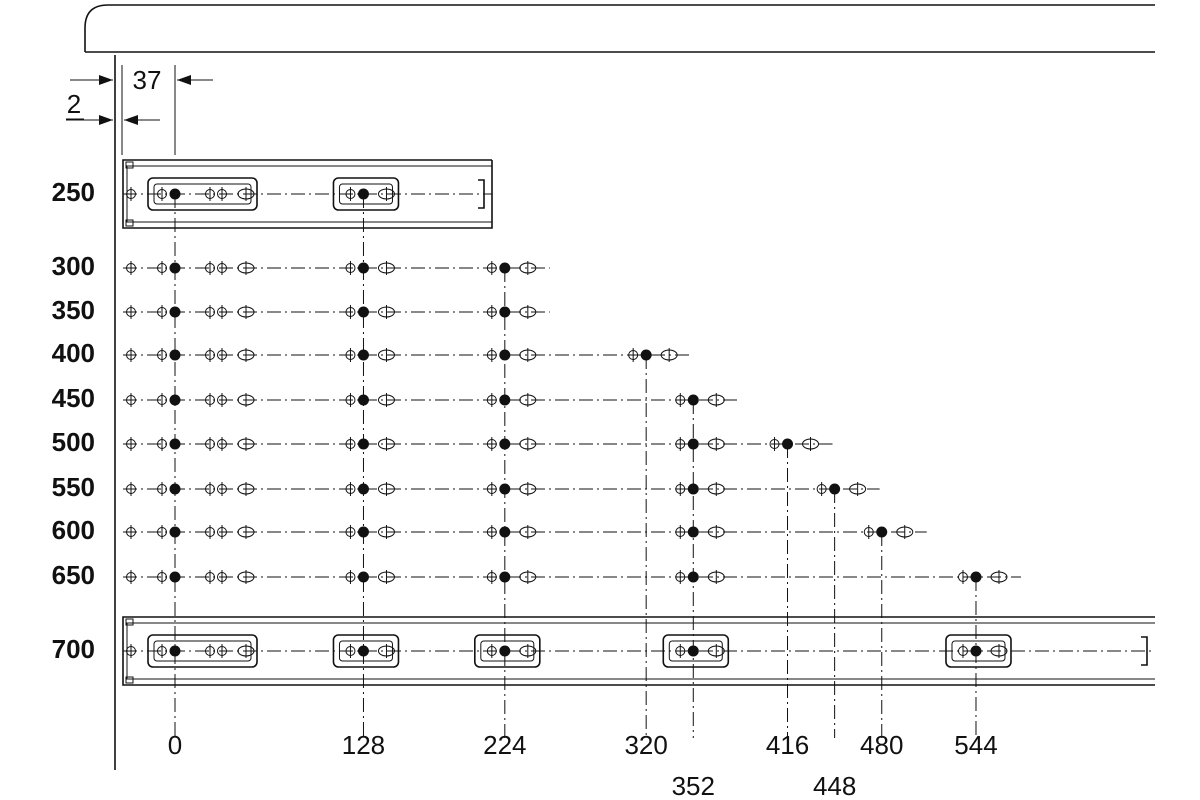  Describe the element at coordinates (73, 487) in the screenshot. I see `row-label: 550` at that location.